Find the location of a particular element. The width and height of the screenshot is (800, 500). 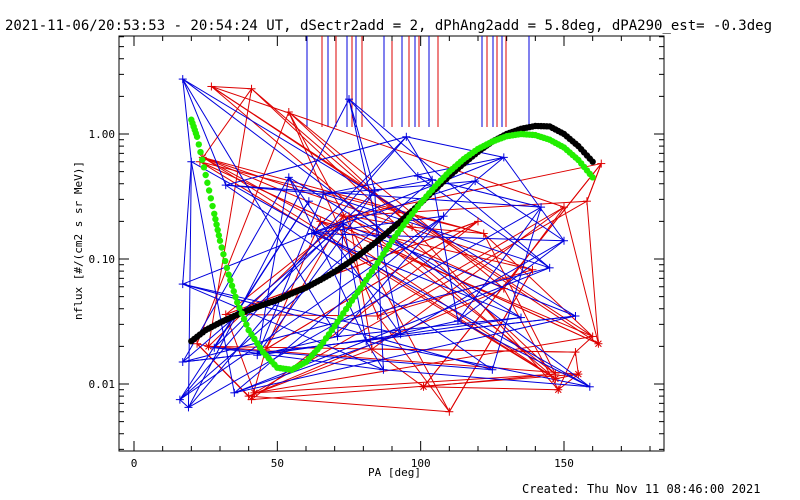

x-tick-label: 0 is located at coordinates (134, 463).